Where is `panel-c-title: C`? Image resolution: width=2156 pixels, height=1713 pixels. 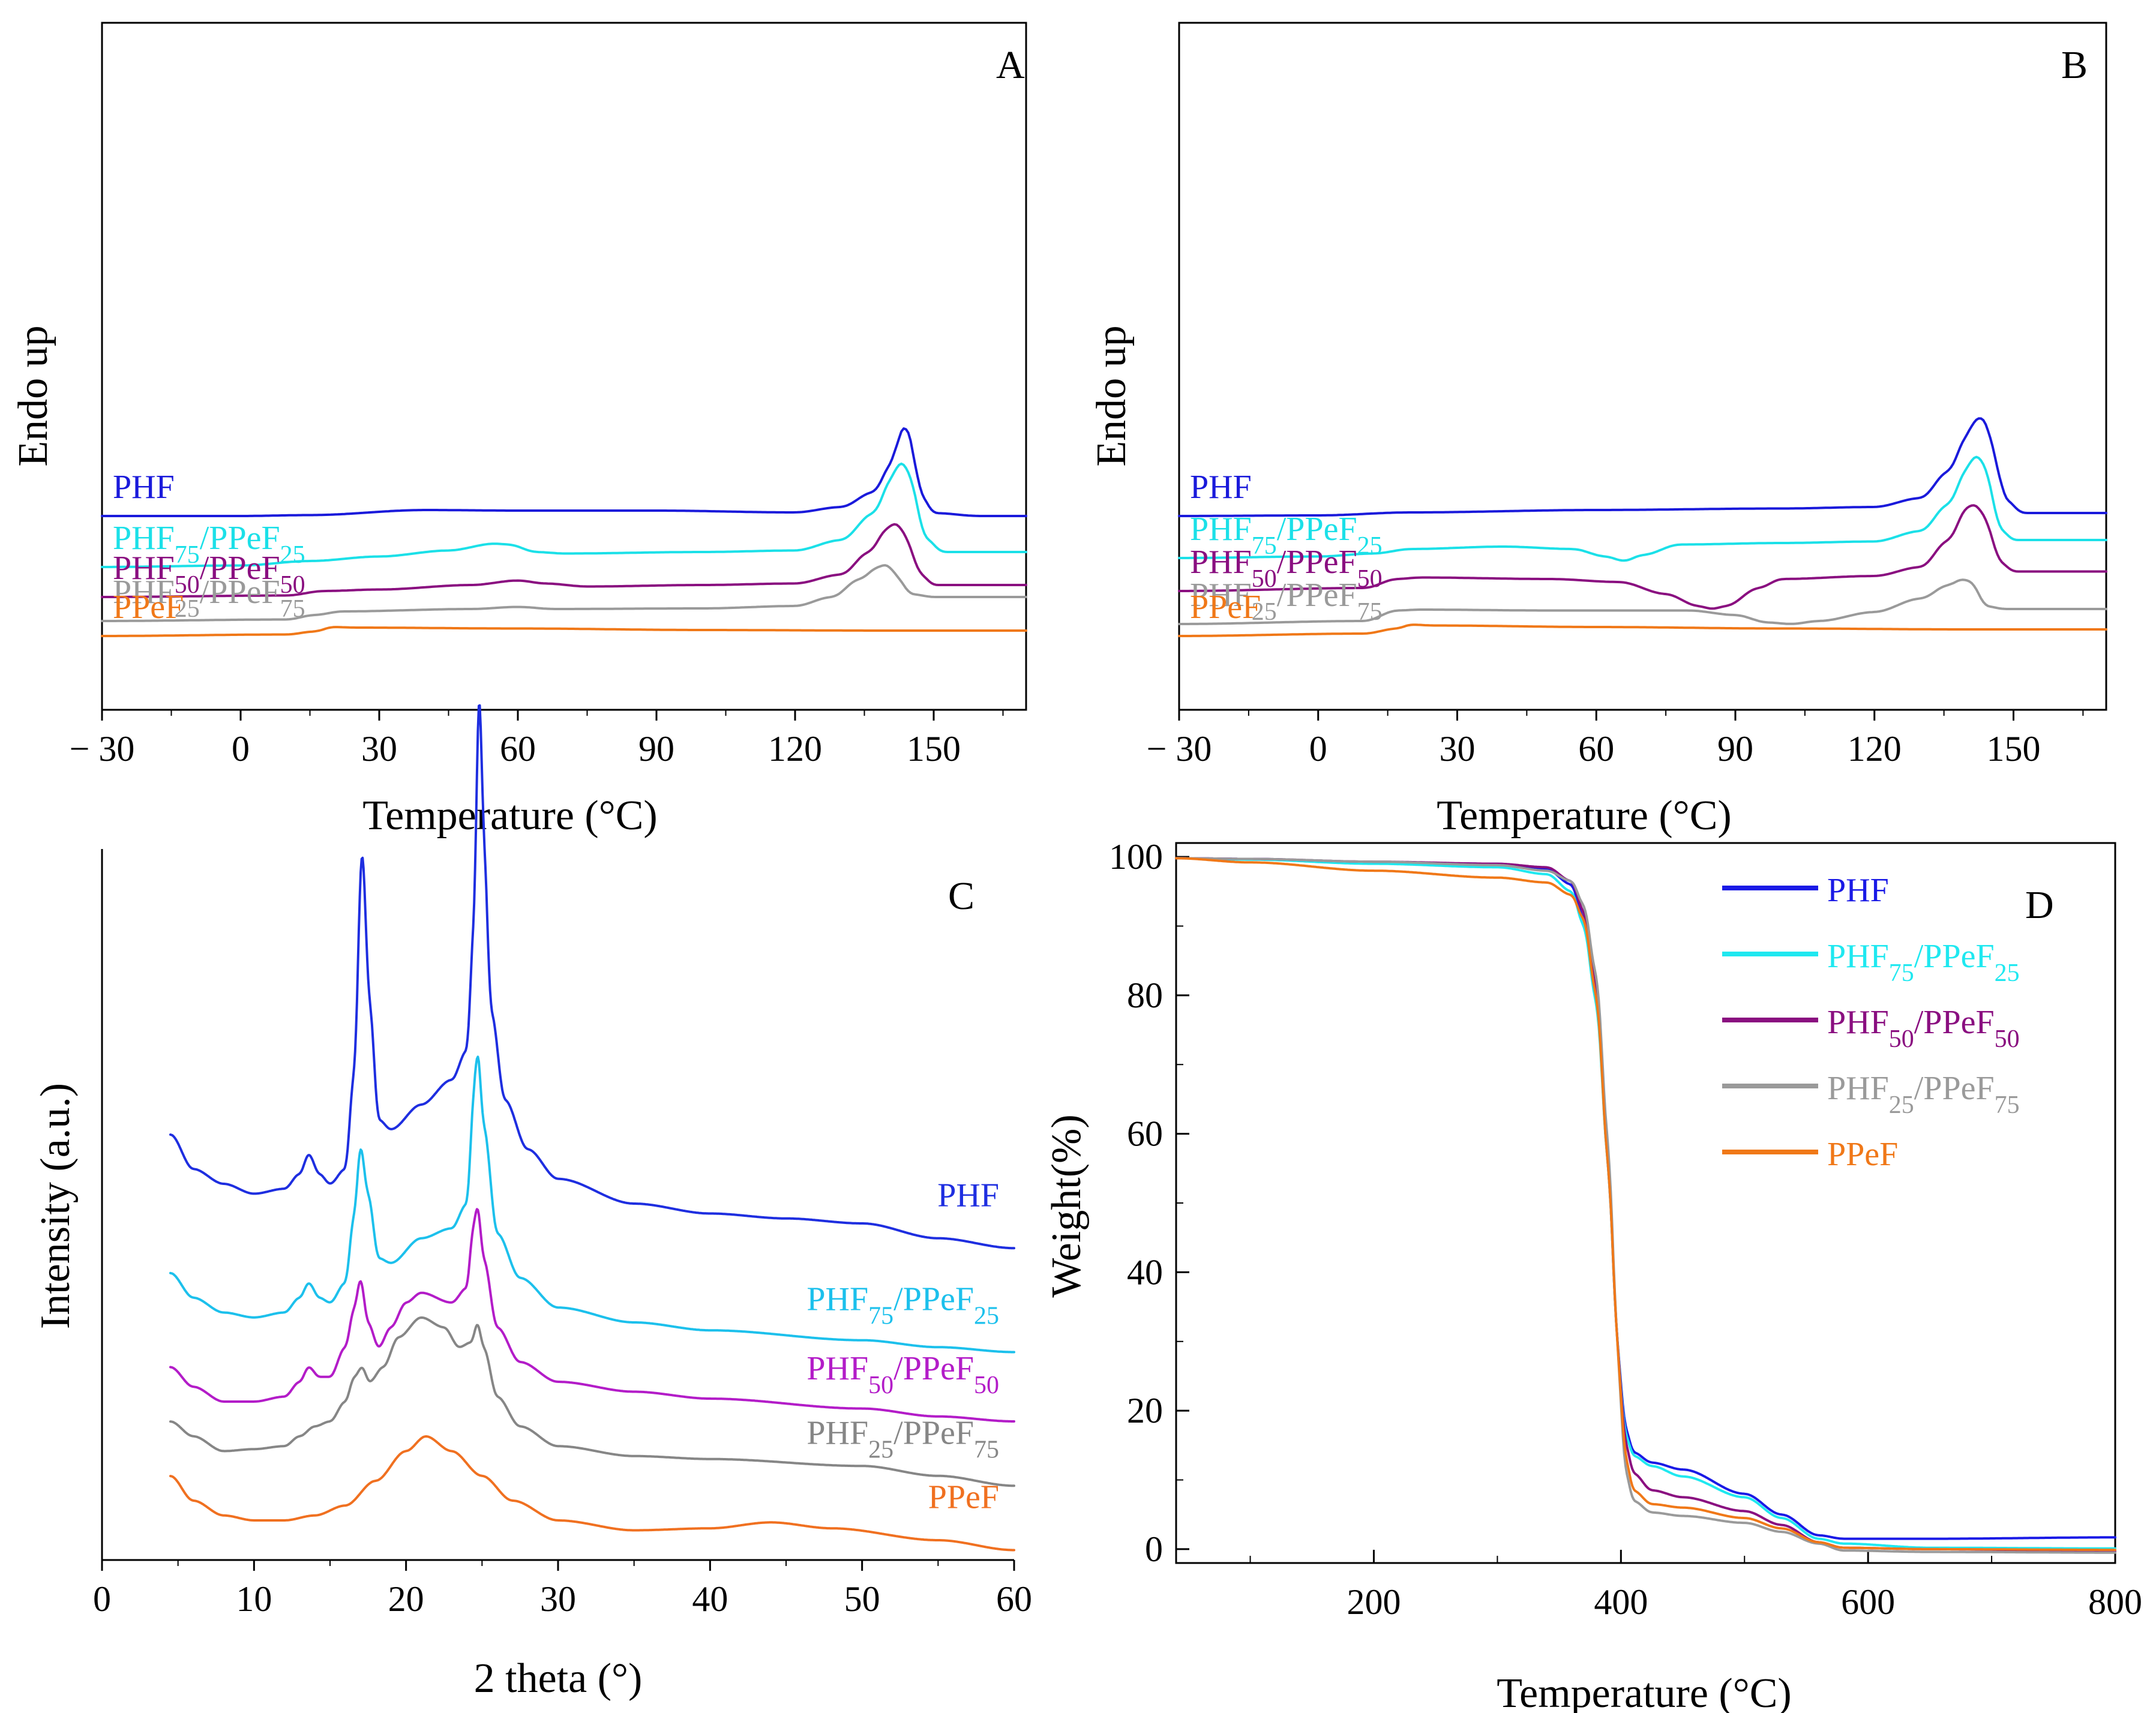 panel-c-title: C is located at coordinates (961, 896).